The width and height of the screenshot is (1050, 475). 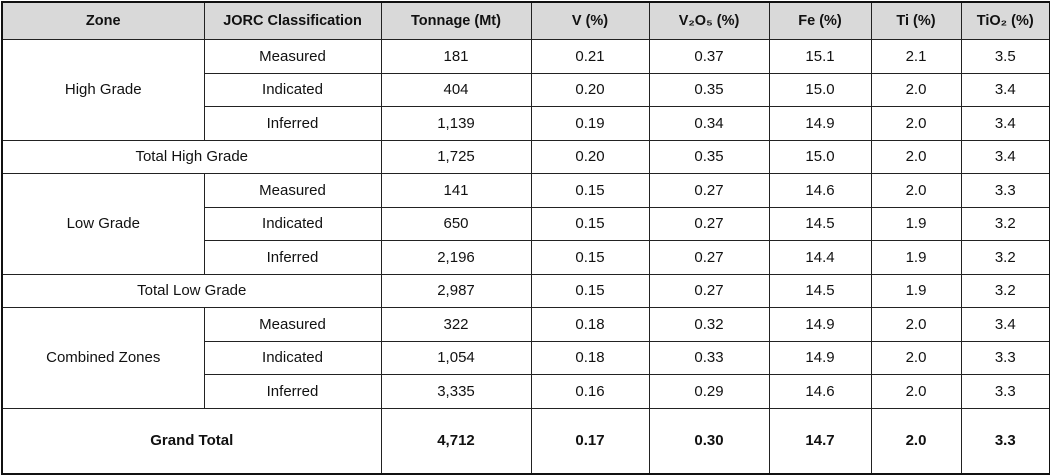 What do you see at coordinates (590, 391) in the screenshot?
I see `value-cell: 0.16` at bounding box center [590, 391].